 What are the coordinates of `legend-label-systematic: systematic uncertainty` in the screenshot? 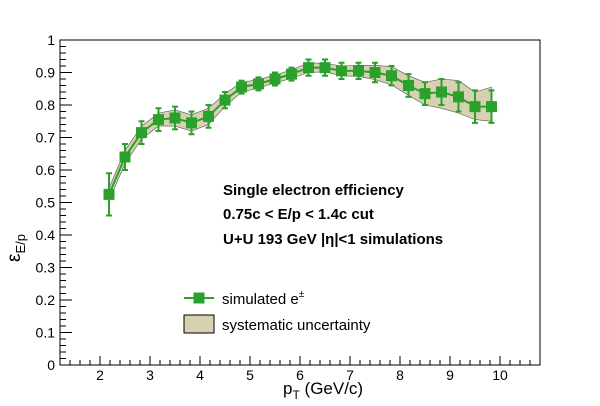 It's located at (296, 325).